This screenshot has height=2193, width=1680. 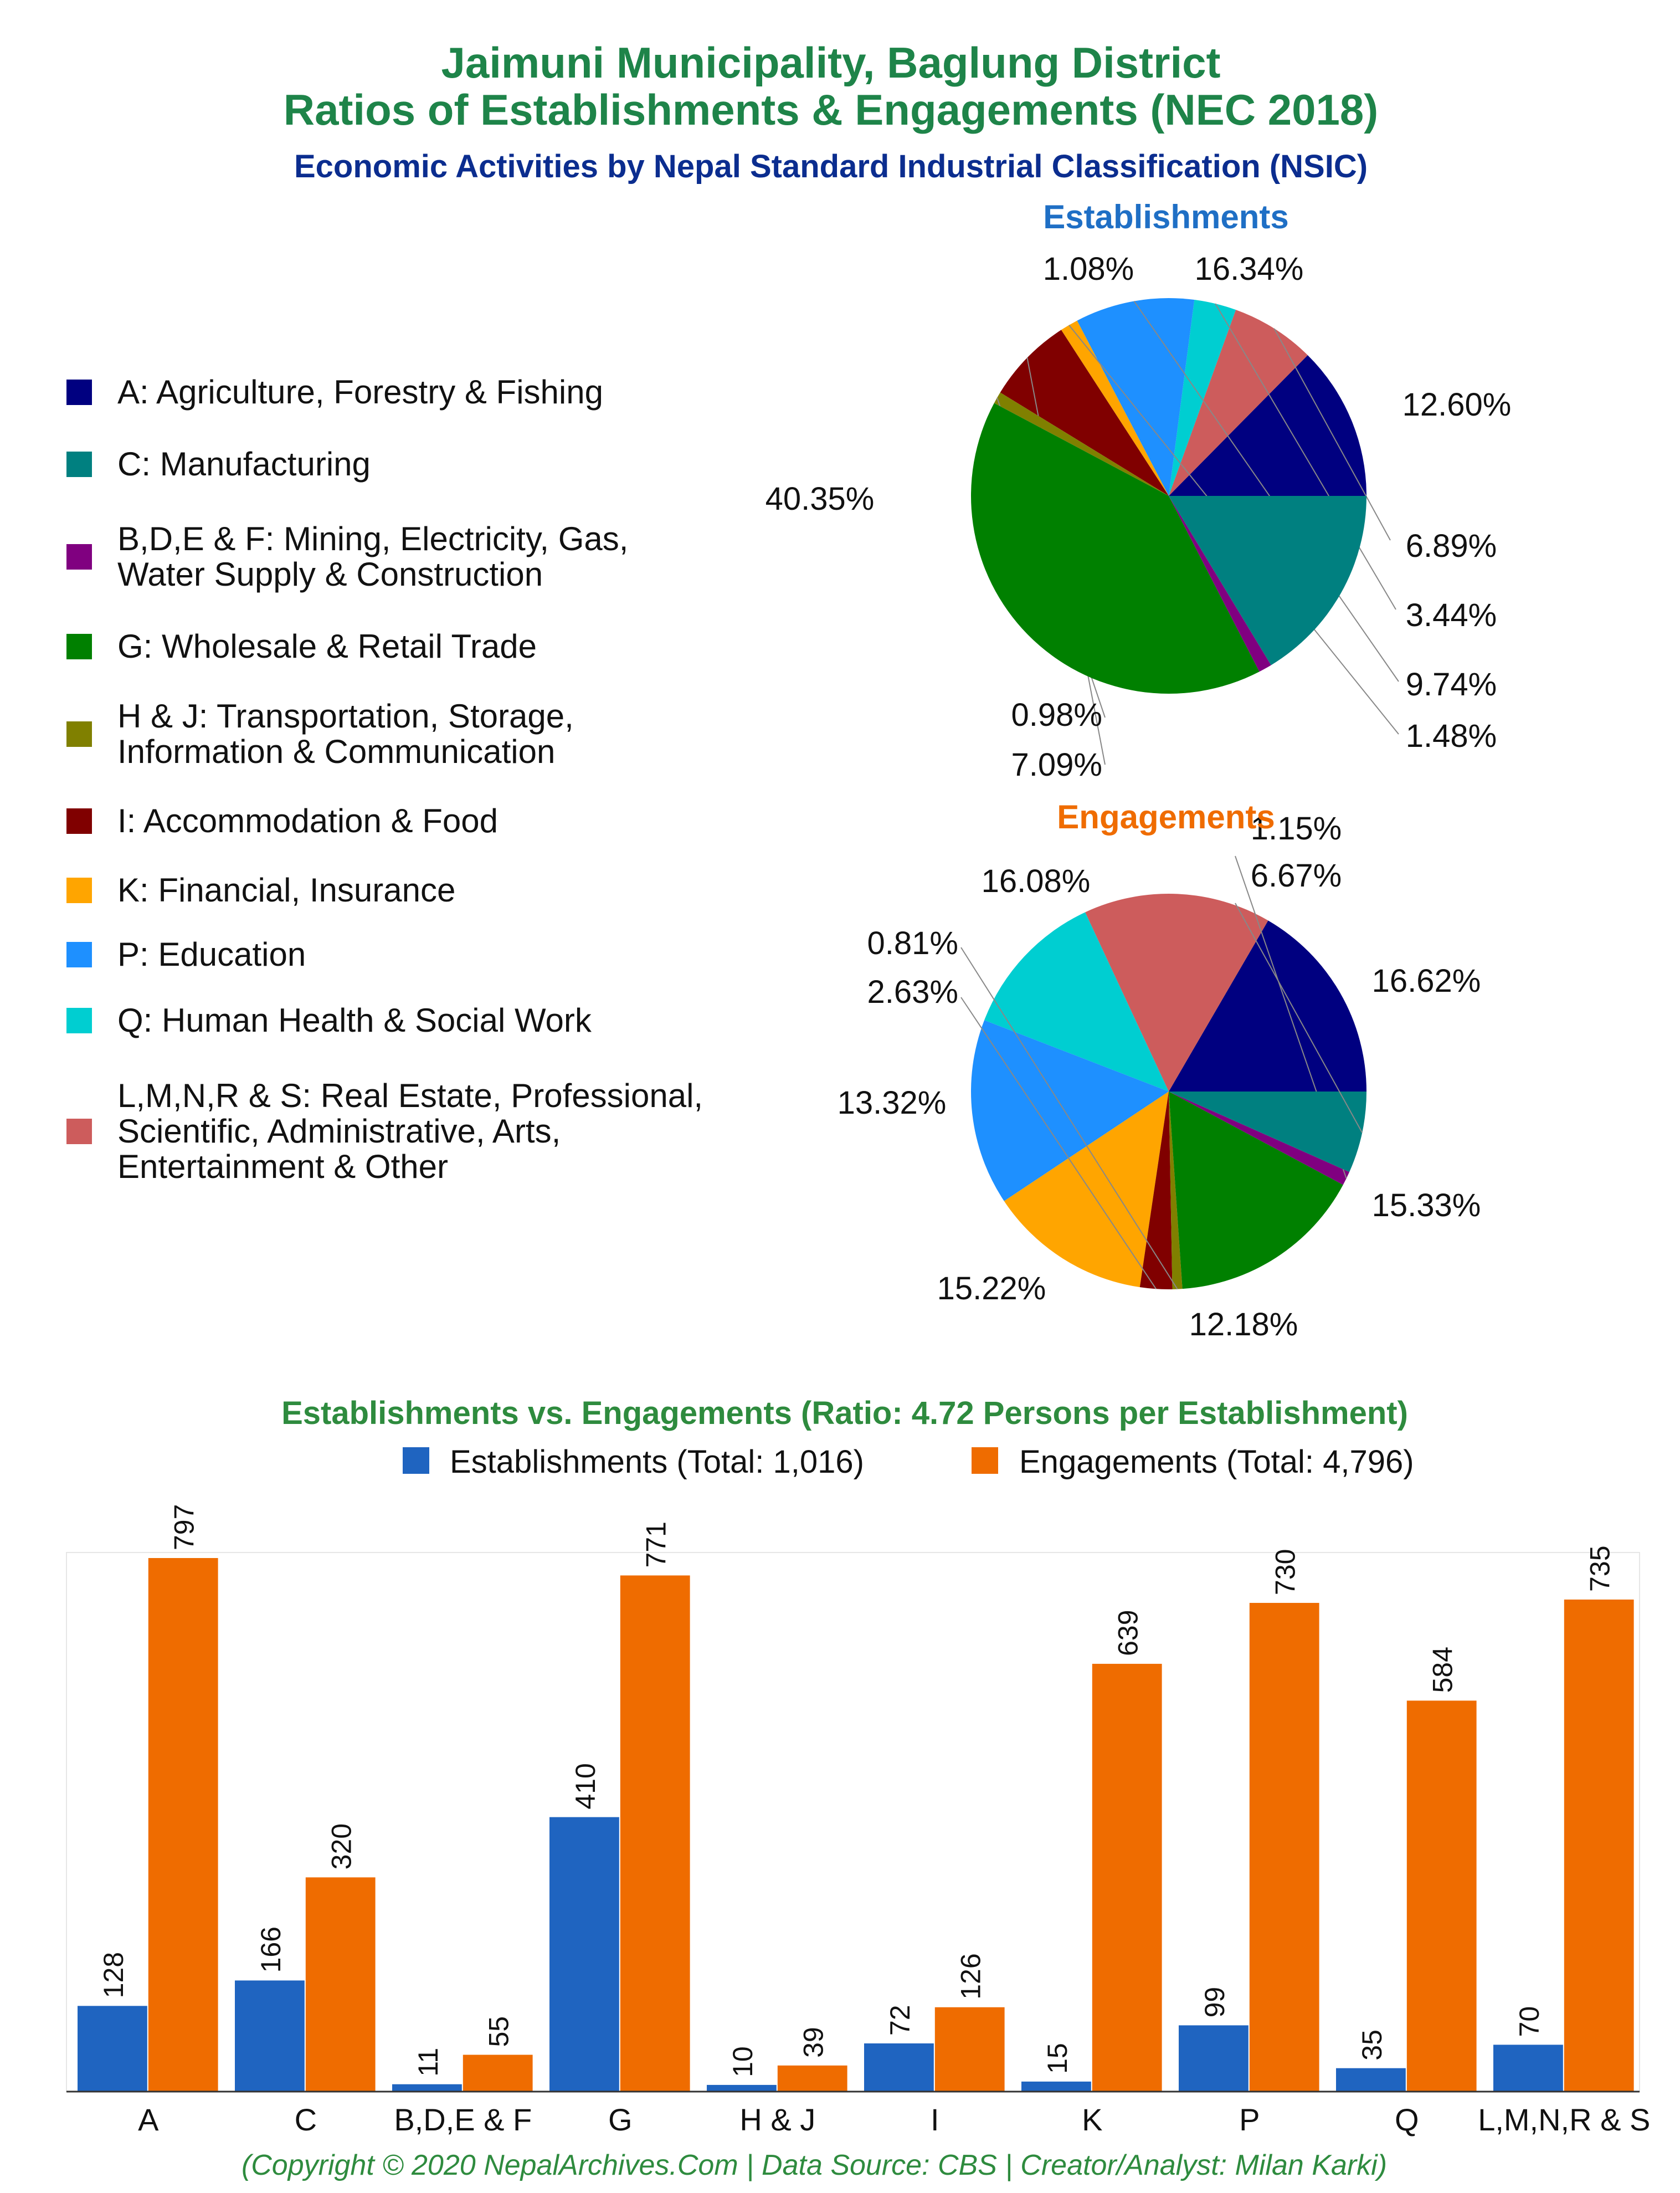 What do you see at coordinates (341, 1846) in the screenshot?
I see `bar-value-label: 320` at bounding box center [341, 1846].